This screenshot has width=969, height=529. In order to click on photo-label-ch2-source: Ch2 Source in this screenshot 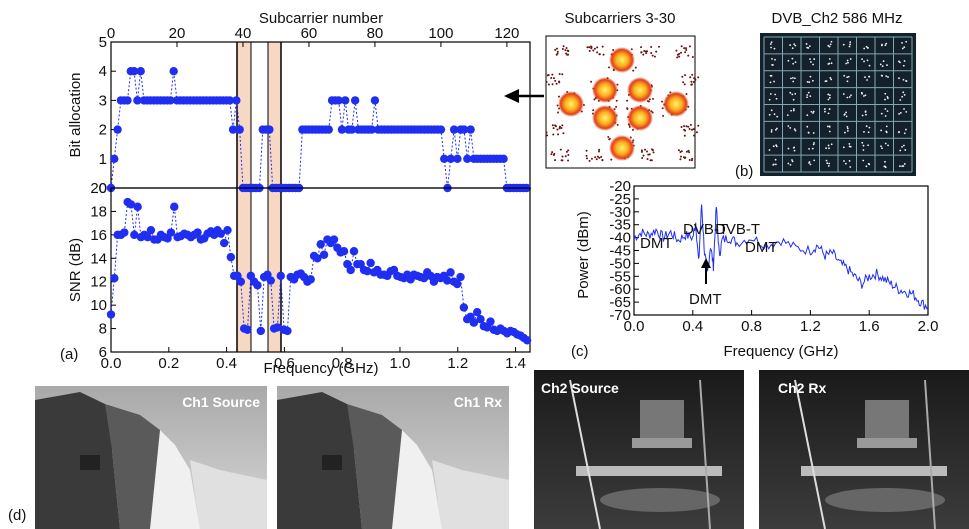, I will do `click(580, 388)`.